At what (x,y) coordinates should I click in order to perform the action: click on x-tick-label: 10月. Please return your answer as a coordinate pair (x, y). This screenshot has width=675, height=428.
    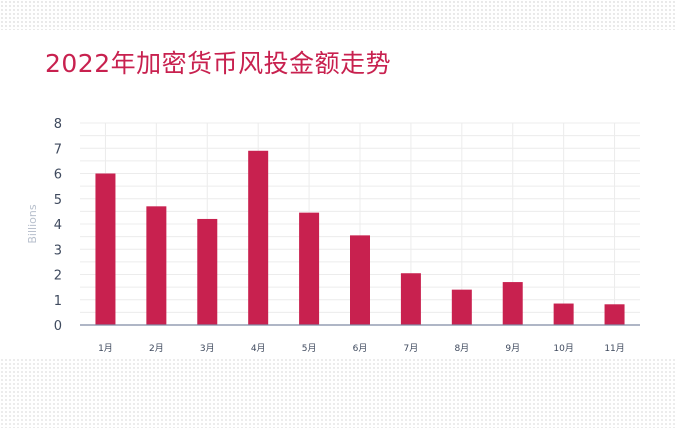
    Looking at the image, I should click on (563, 348).